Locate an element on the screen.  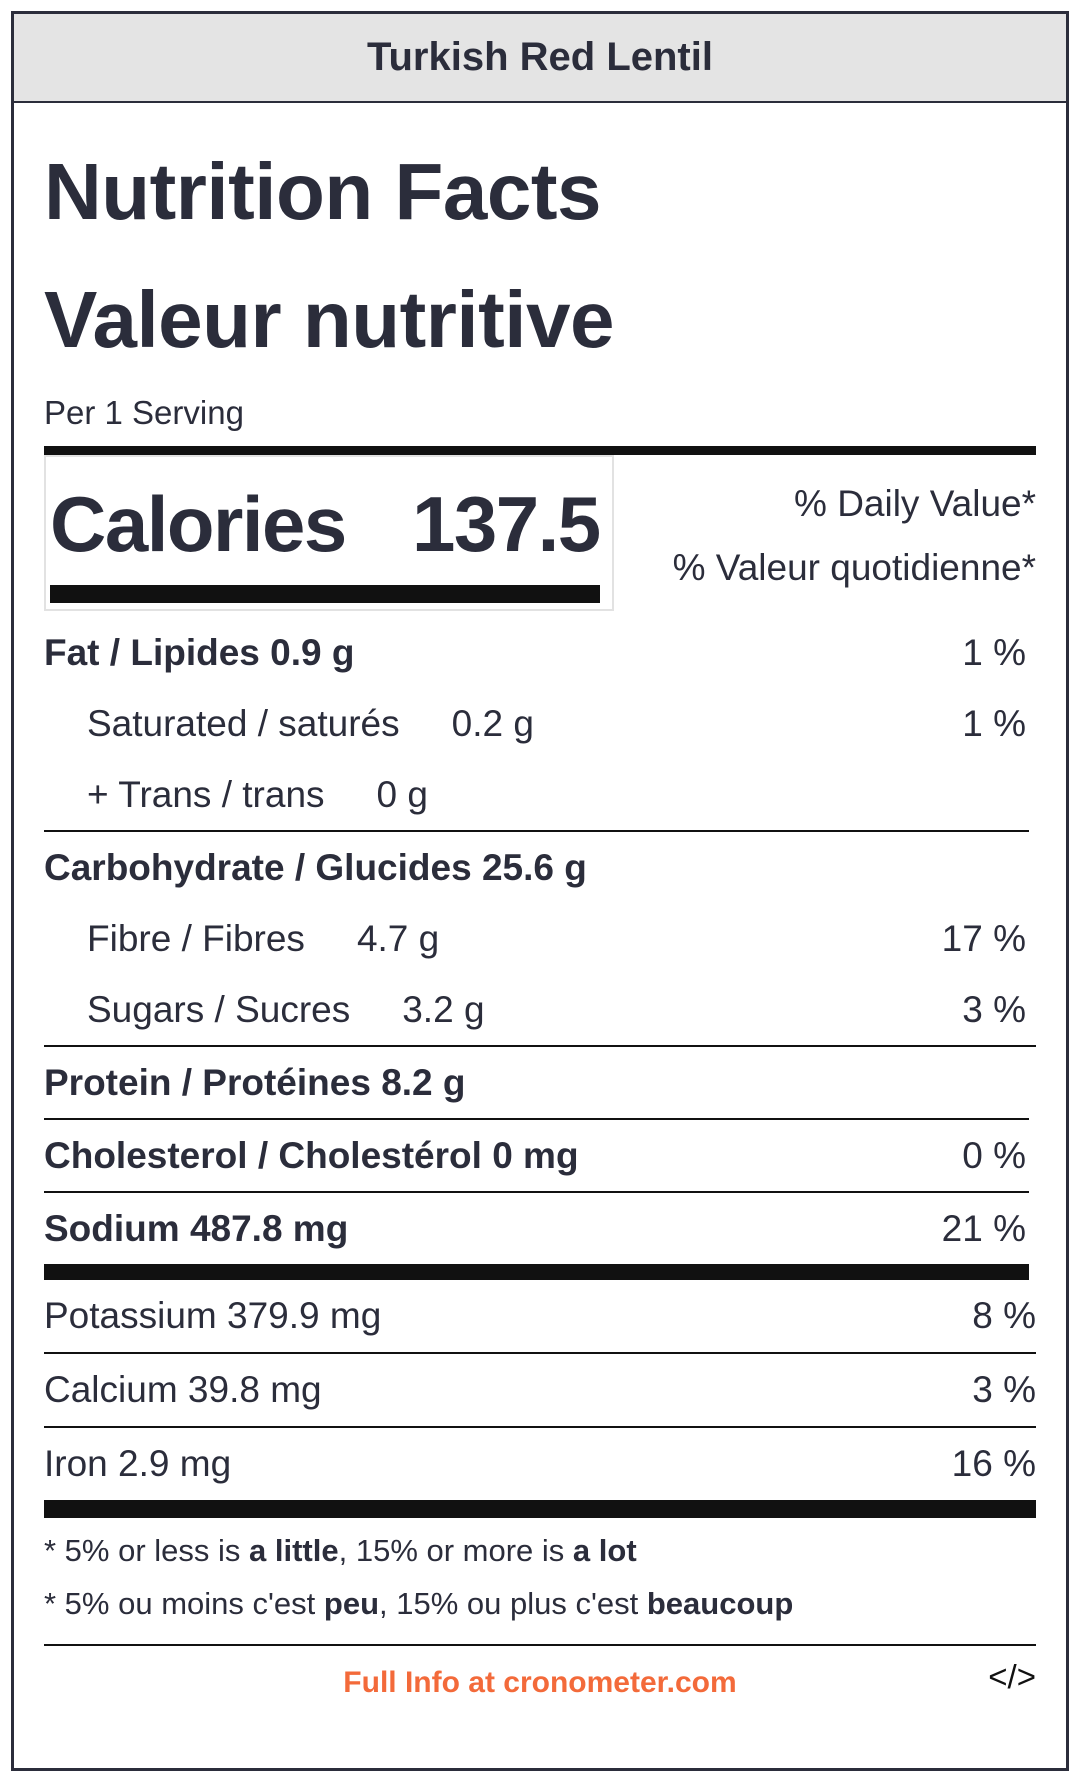
footnote-en-text: , 15% or more is is located at coordinates (455, 1550).